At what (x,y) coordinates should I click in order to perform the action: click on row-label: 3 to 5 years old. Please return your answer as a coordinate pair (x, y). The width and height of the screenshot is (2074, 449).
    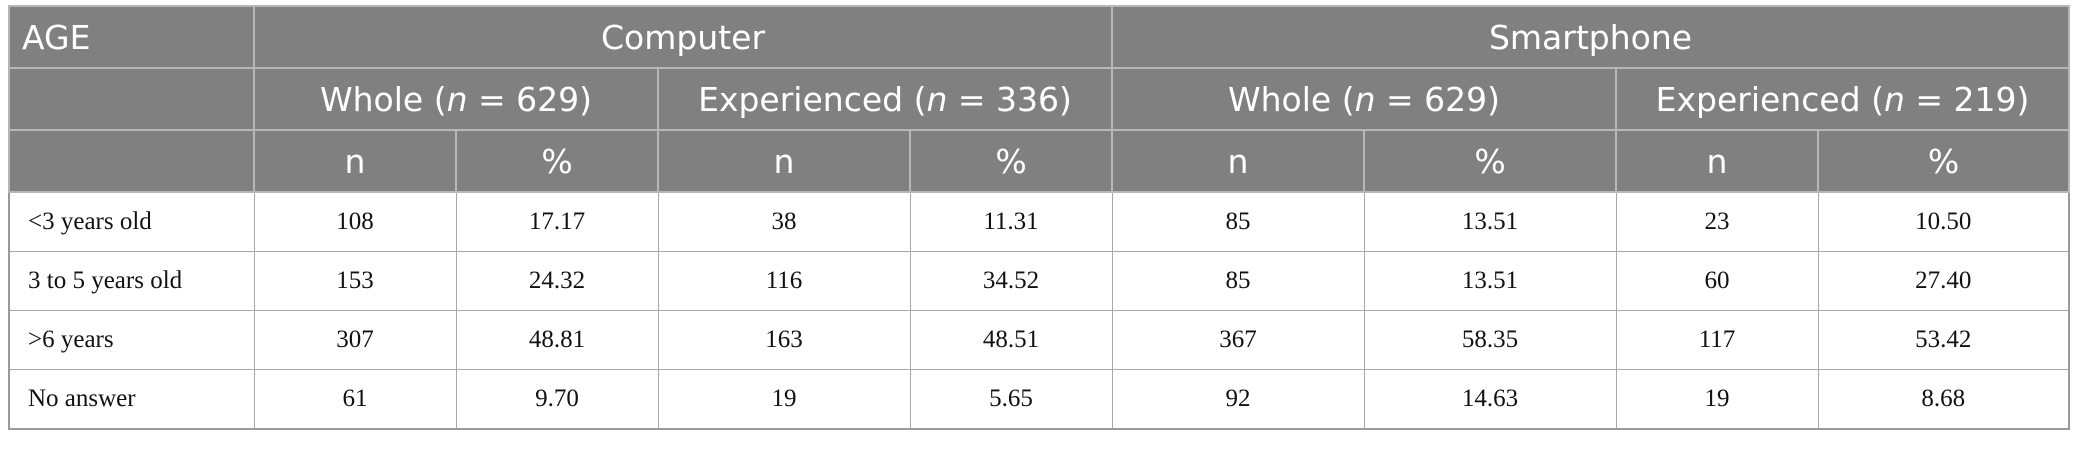
    Looking at the image, I should click on (131, 281).